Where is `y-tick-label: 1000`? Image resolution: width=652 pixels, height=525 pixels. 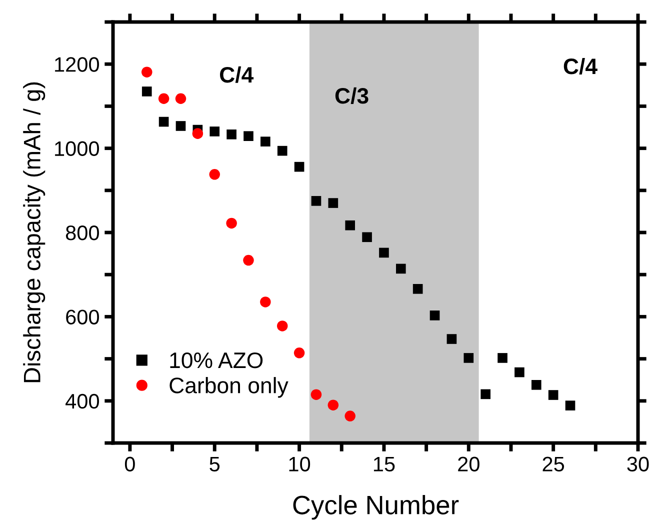 y-tick-label: 1000 is located at coordinates (77, 148).